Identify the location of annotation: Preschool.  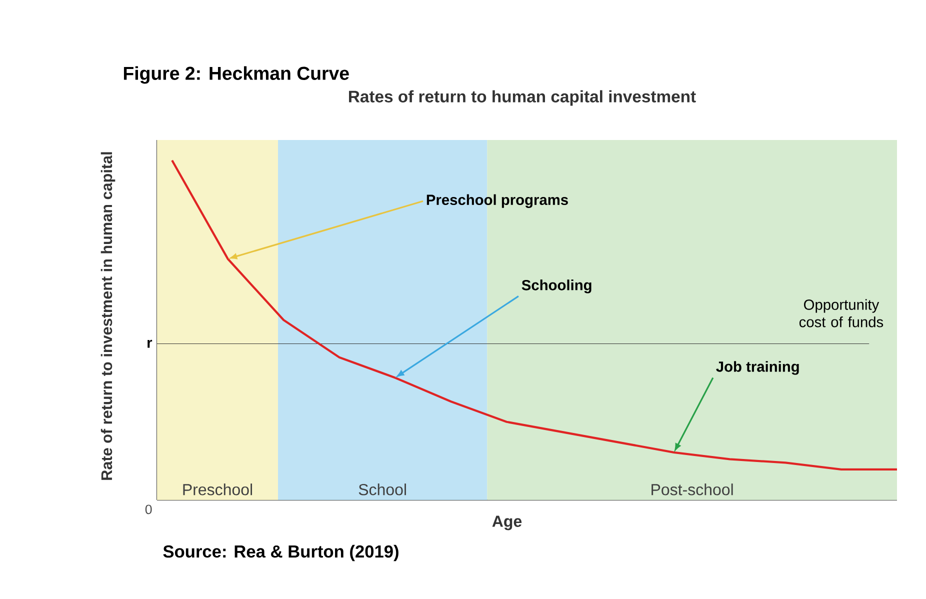
(217, 490).